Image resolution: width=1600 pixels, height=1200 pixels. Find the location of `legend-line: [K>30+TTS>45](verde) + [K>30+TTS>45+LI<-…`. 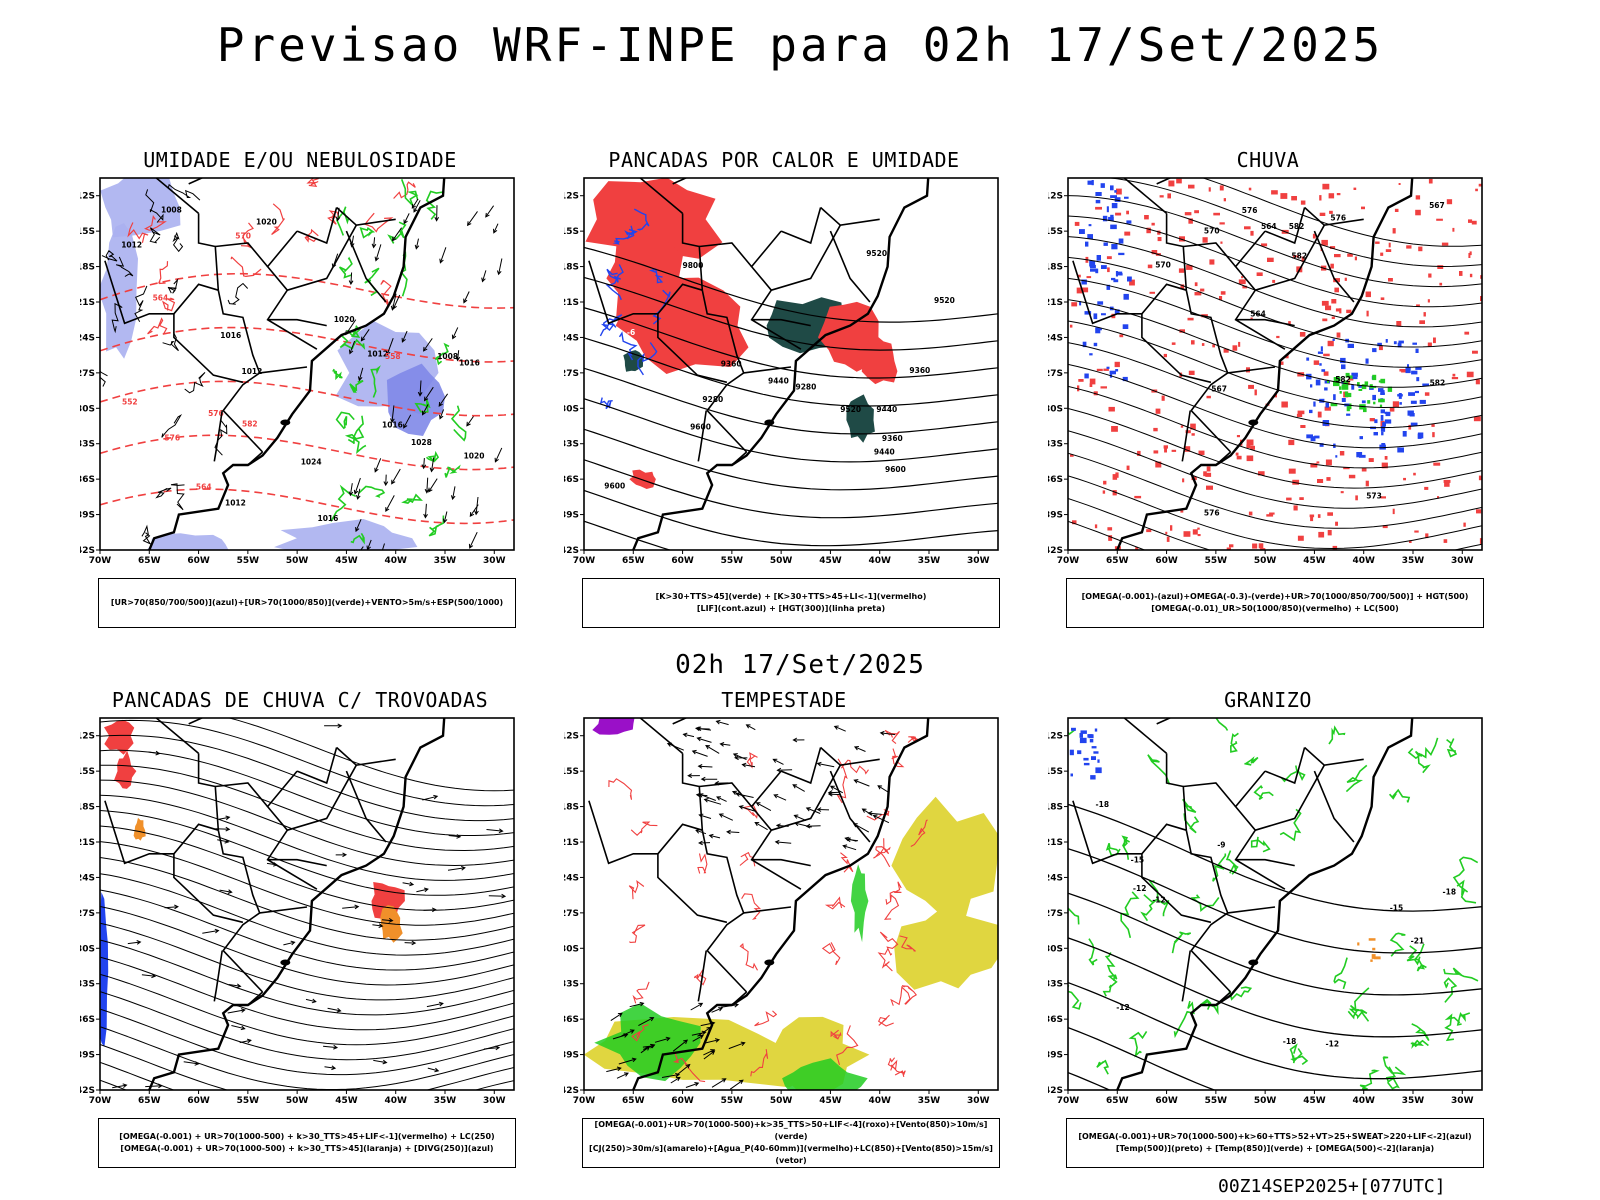

legend-line: [K>30+TTS>45](verde) + [K>30+TTS>45+LI<-… is located at coordinates (791, 596).